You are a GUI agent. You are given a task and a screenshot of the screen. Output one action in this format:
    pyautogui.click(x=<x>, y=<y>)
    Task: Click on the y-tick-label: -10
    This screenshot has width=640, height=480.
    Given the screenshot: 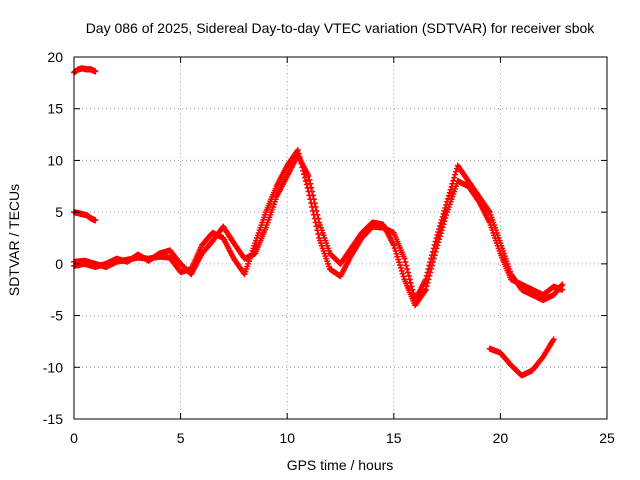 What is the action you would take?
    pyautogui.click(x=53, y=367)
    